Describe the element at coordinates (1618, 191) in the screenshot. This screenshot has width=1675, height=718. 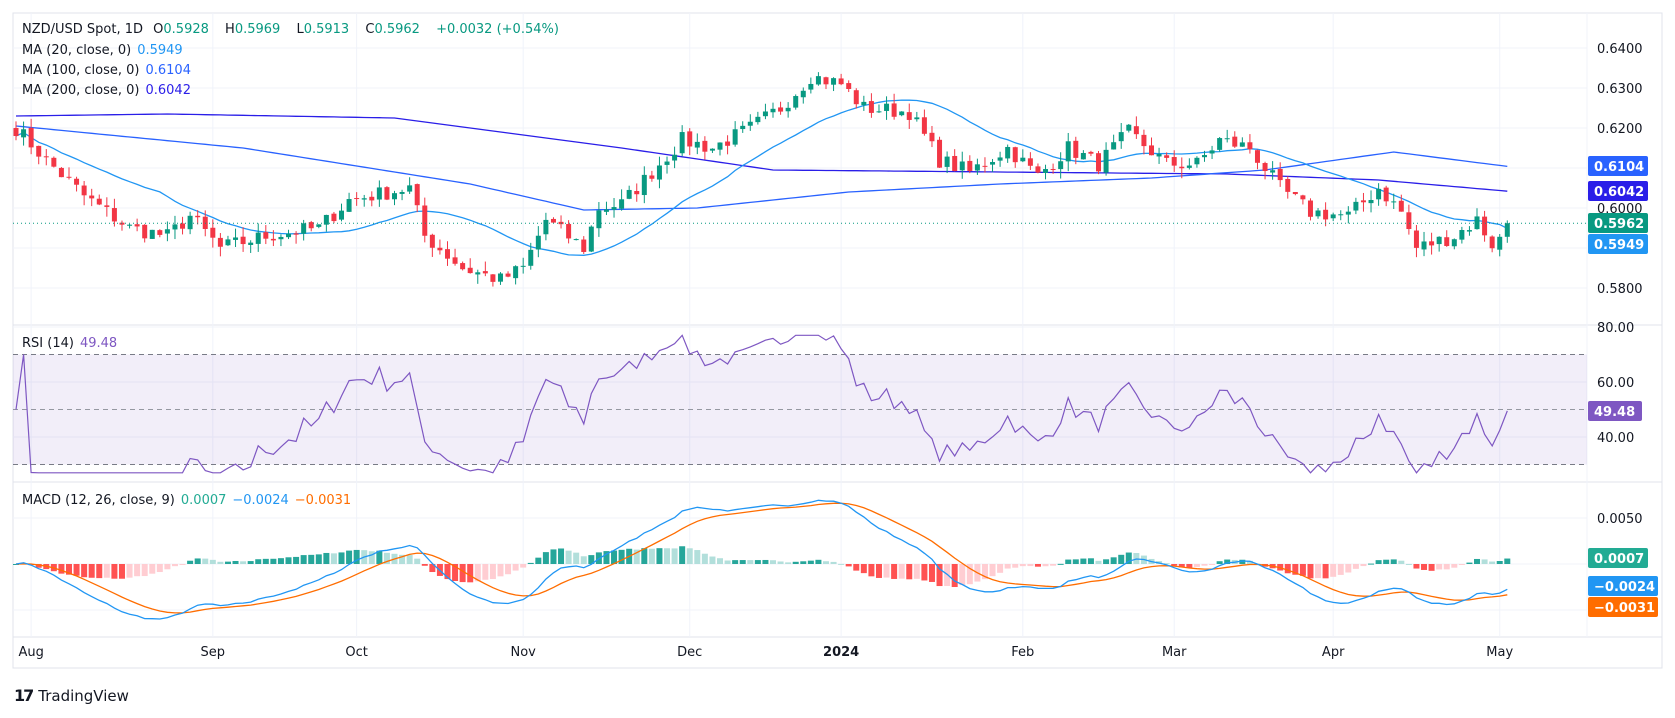
I see `ma200-price-badge-bg` at that location.